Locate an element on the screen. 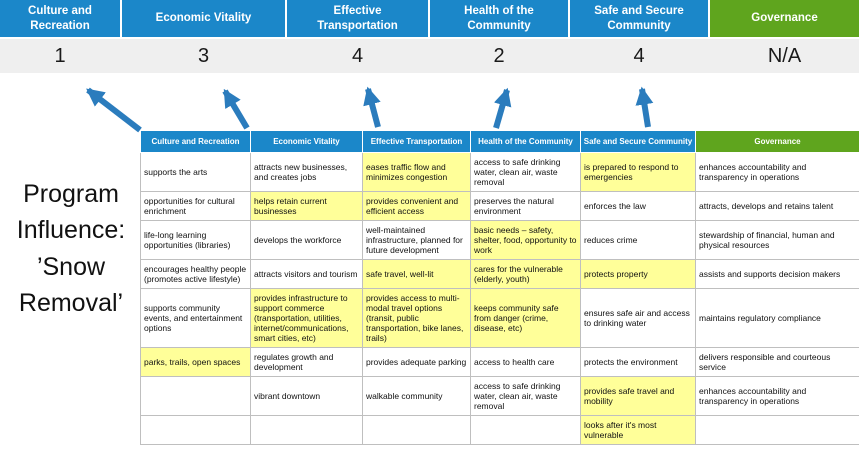 The width and height of the screenshot is (859, 465). matrix-cell: opportunities for cultural enrichment is located at coordinates (195, 206).